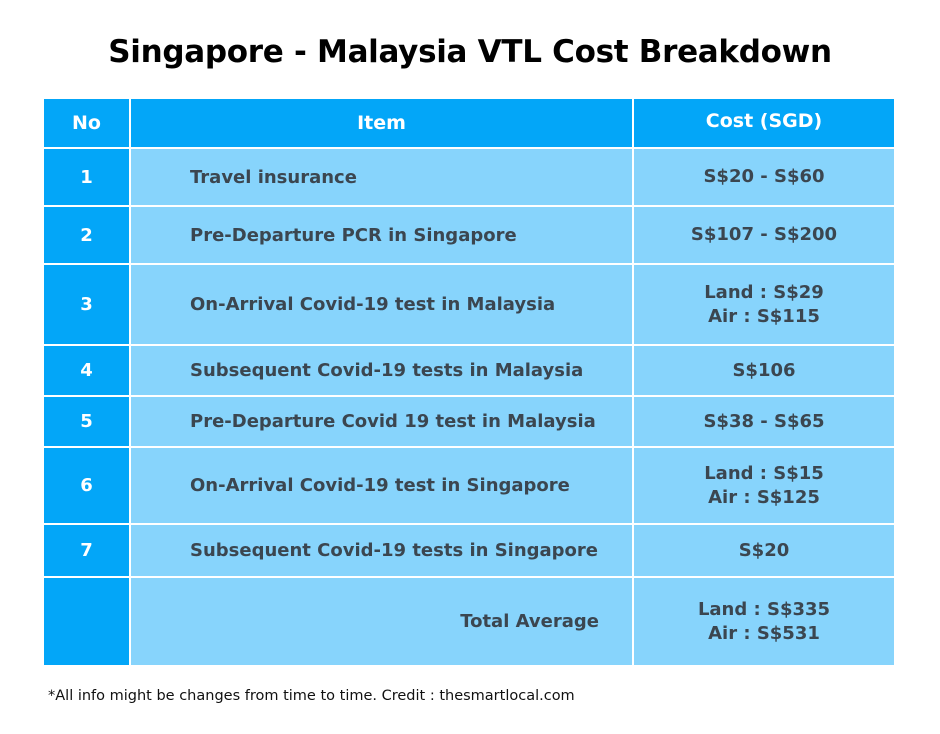 This screenshot has height=734, width=940. Describe the element at coordinates (381, 235) in the screenshot. I see `row-item: Pre-Departure PCR in Singapore` at that location.